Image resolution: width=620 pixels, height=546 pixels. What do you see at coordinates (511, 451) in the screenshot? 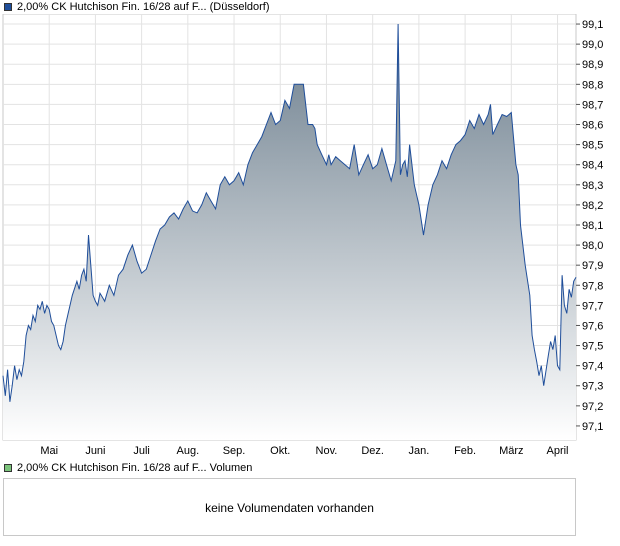
I see `x-tick-label: März` at bounding box center [511, 451].